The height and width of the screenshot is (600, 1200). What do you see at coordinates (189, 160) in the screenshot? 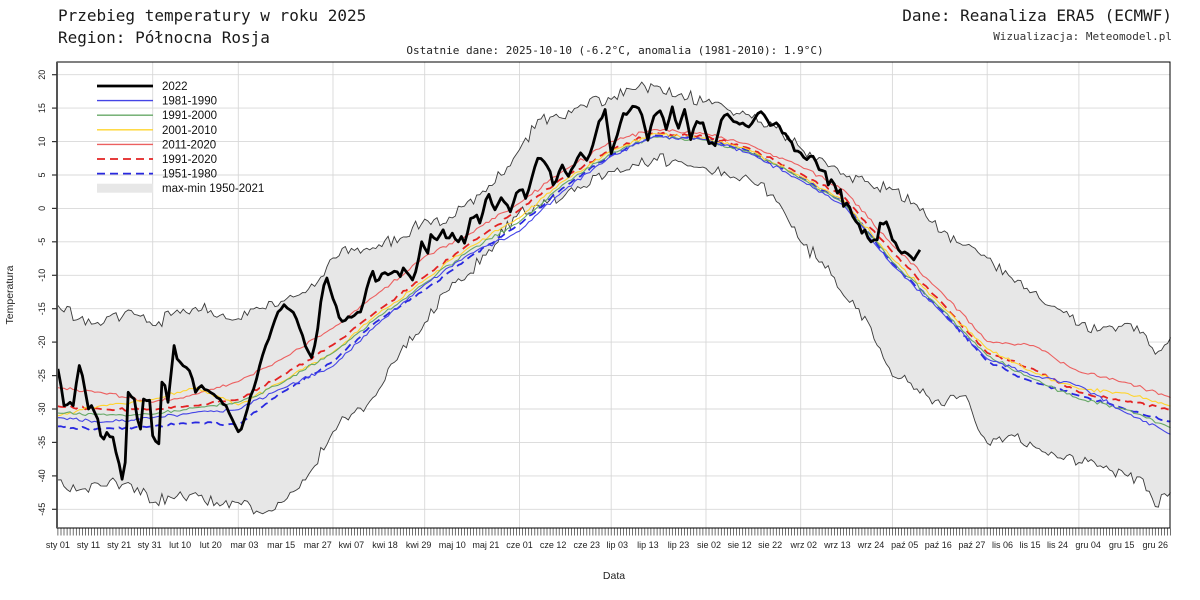
I see `legend-label: 1991-2020` at bounding box center [189, 160].